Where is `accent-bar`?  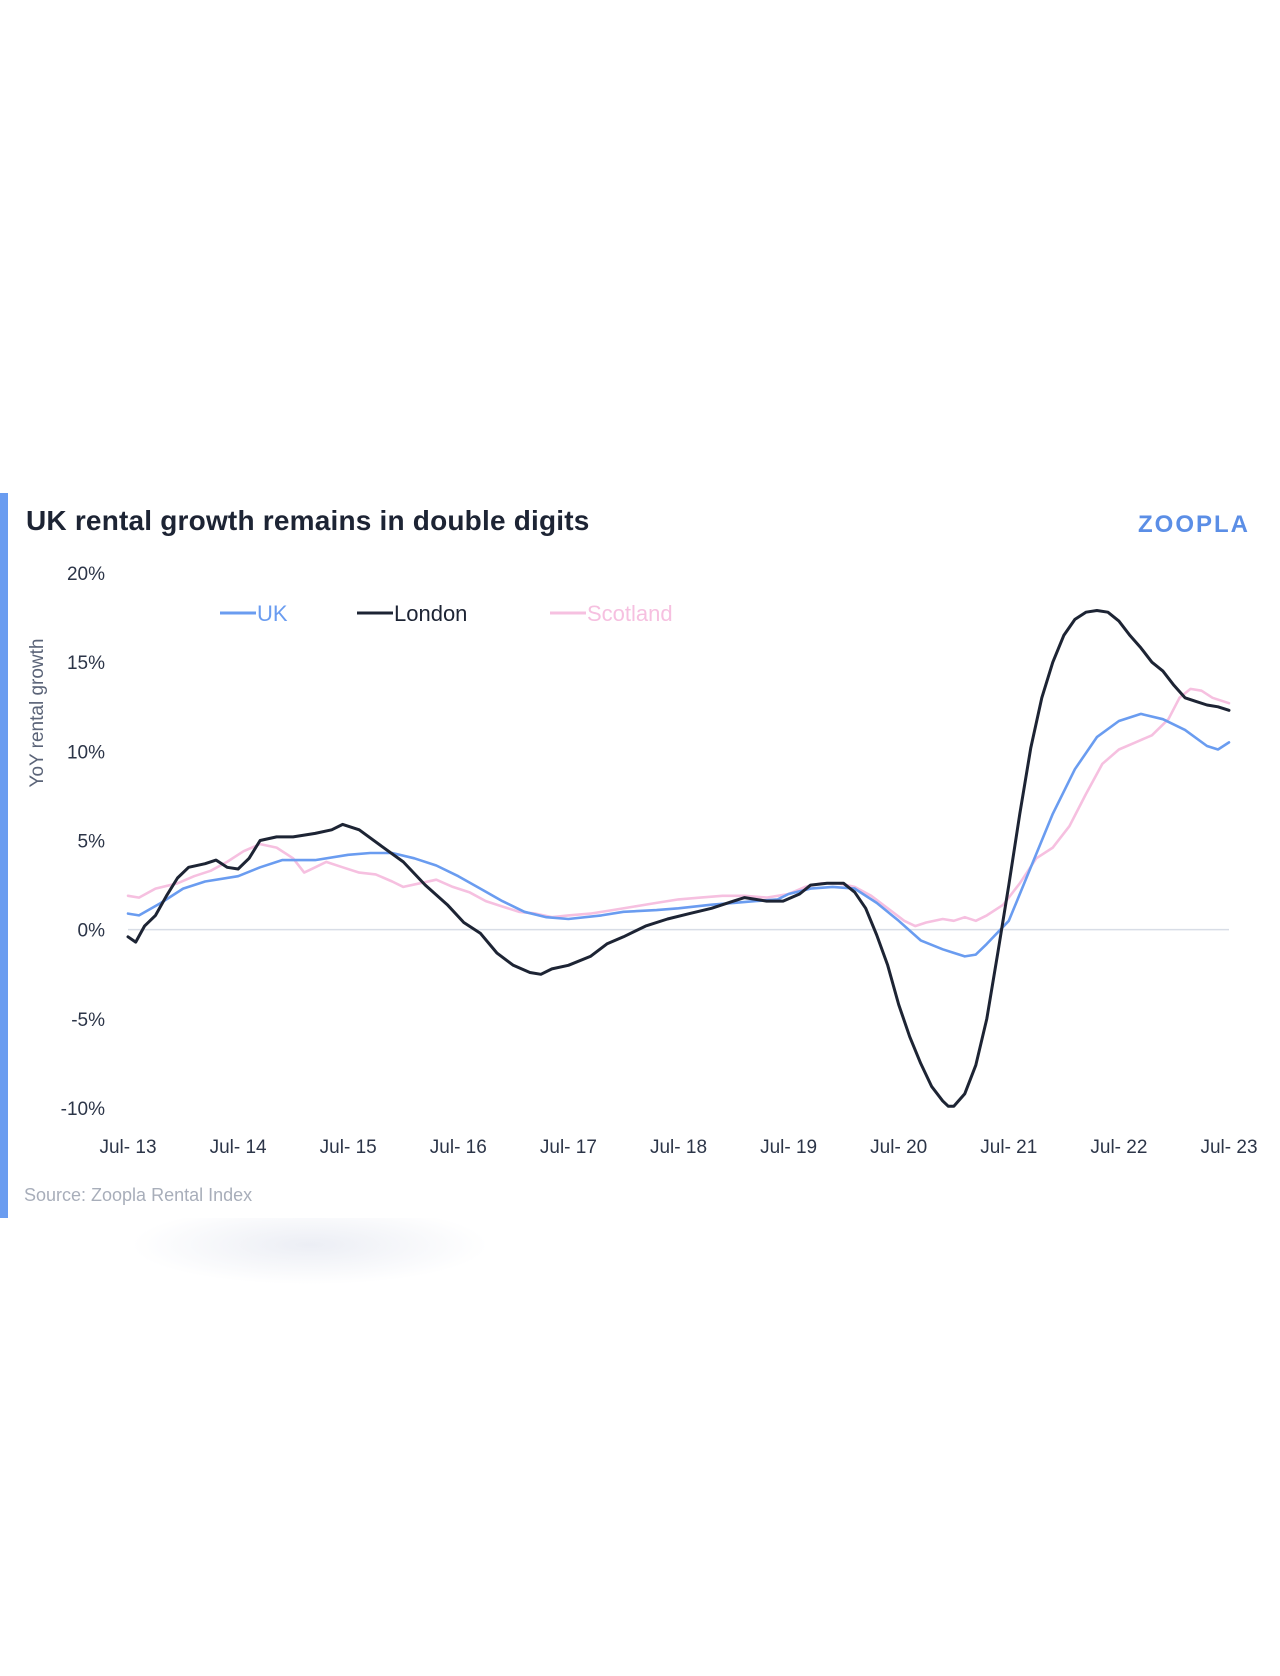 accent-bar is located at coordinates (4, 855).